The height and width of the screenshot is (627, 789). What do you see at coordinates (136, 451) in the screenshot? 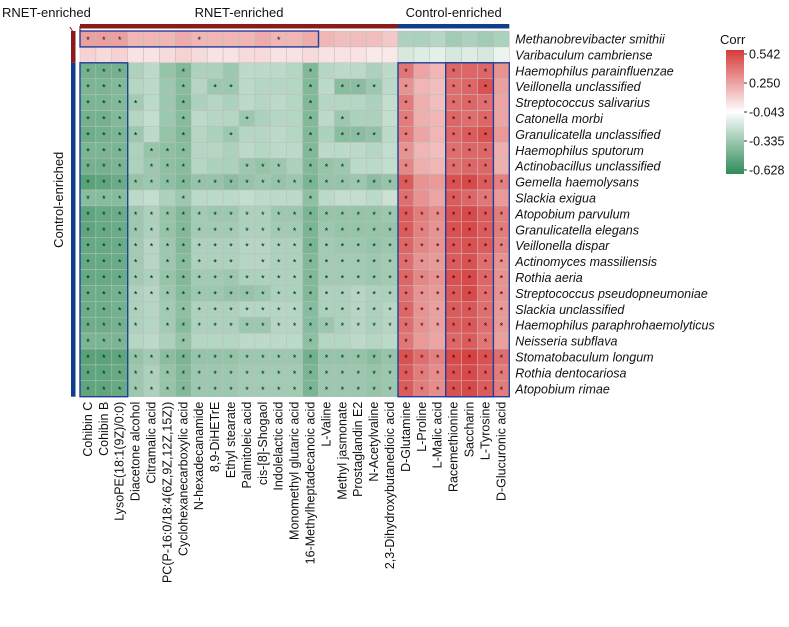
I see `column-label: Diacetone alcohol` at bounding box center [136, 451].